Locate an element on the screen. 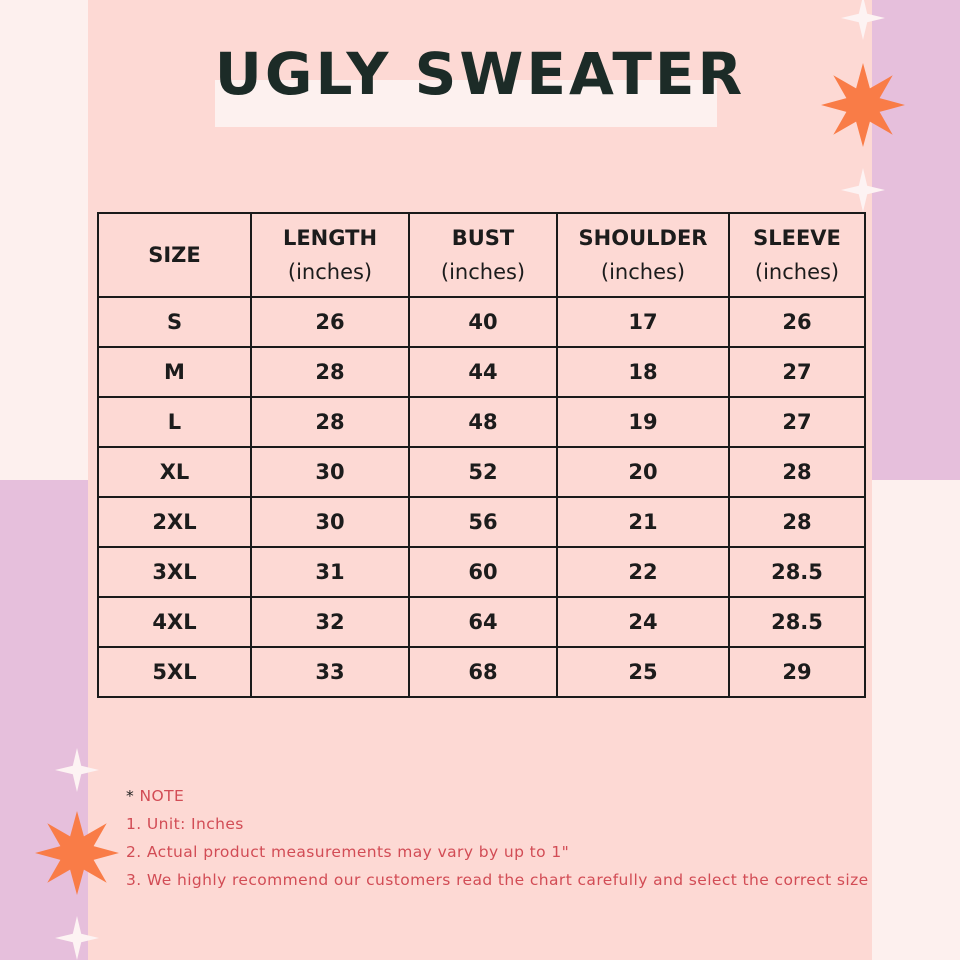 The height and width of the screenshot is (960, 960). table-cell: 20 is located at coordinates (643, 472).